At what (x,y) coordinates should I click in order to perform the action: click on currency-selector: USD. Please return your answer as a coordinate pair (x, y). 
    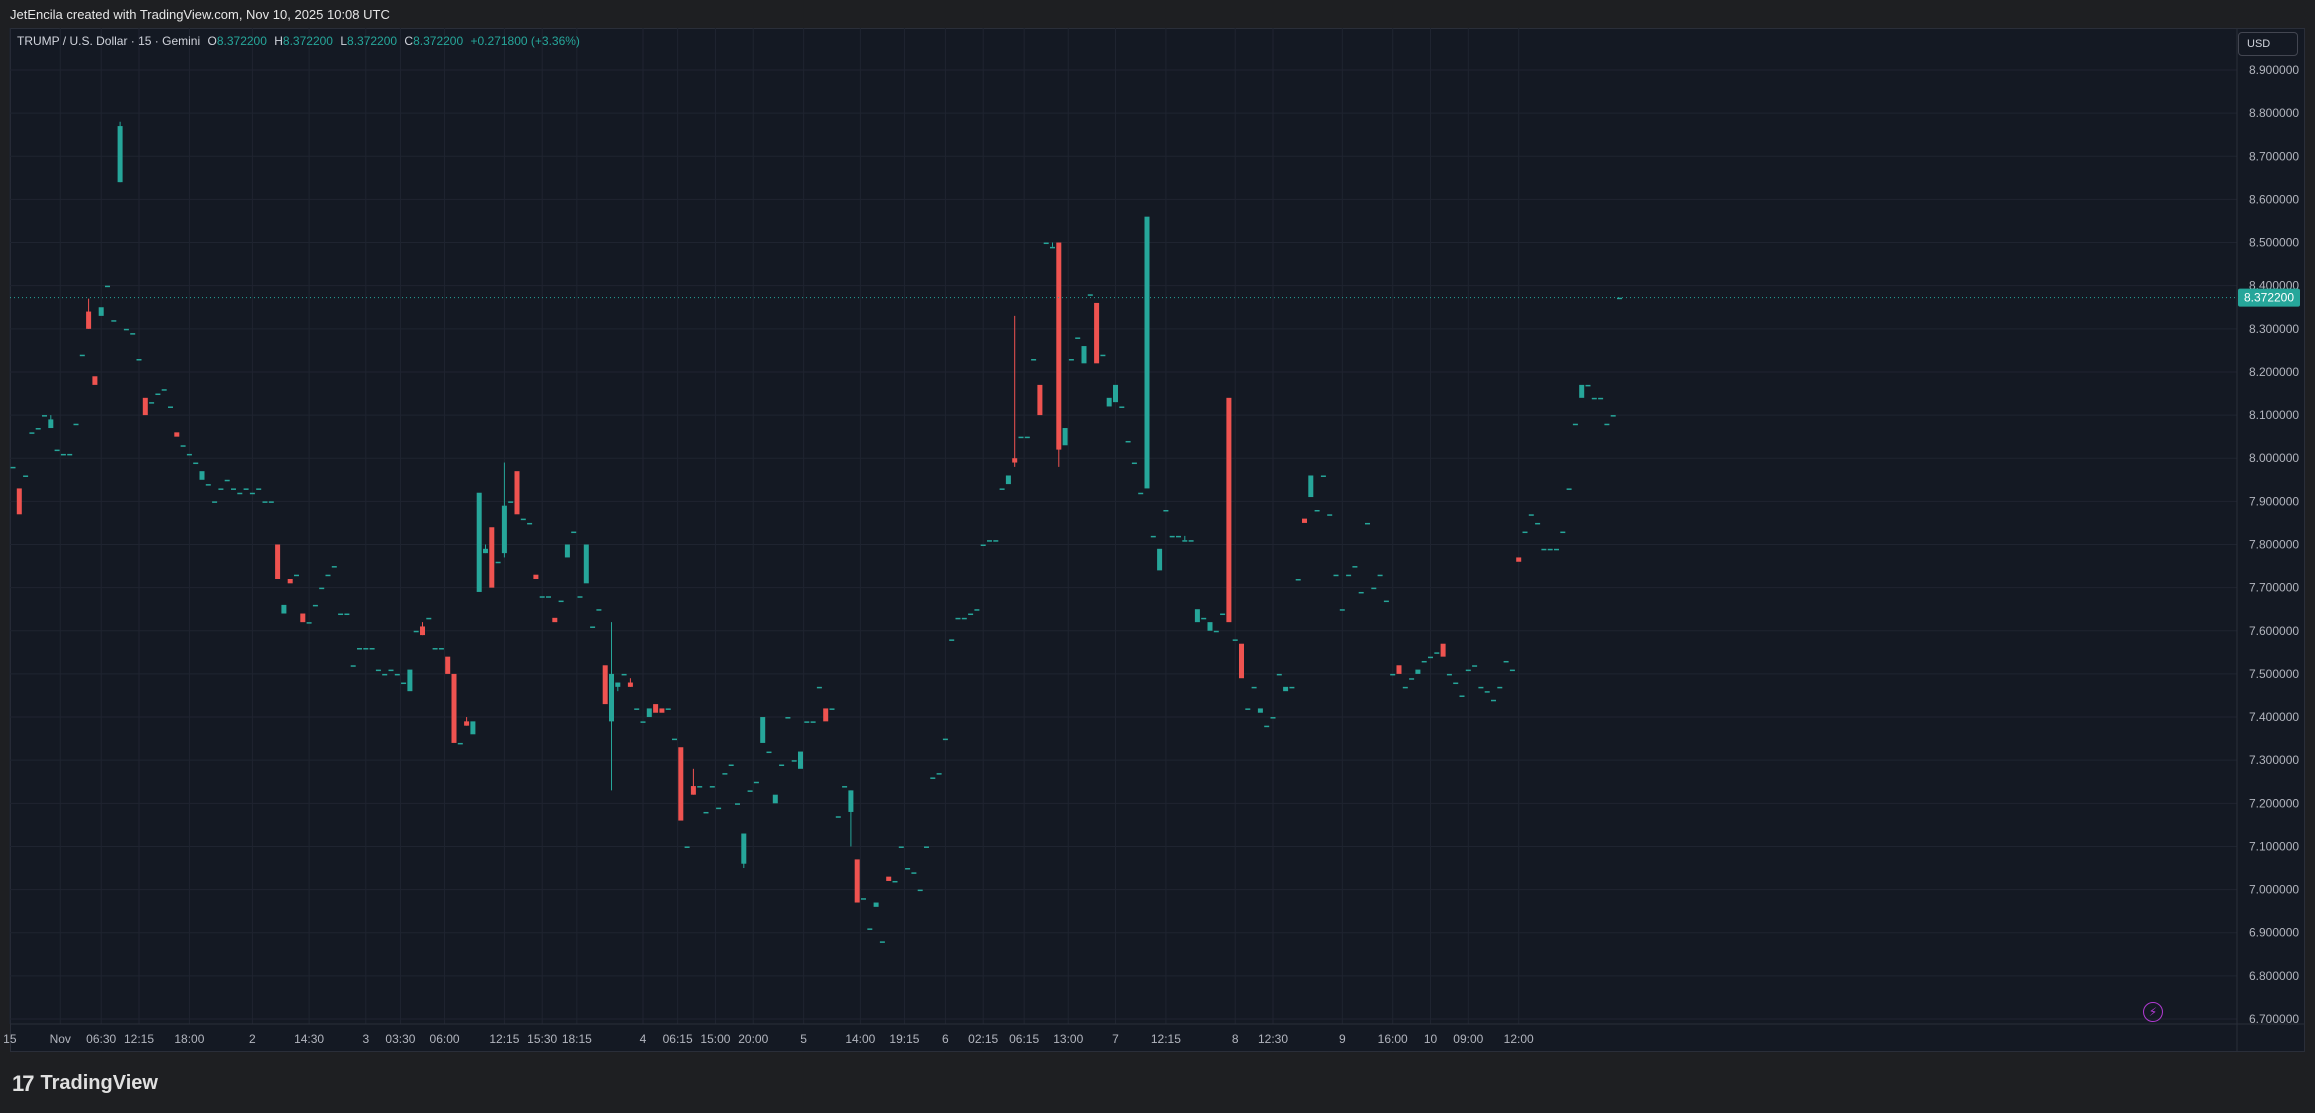
    Looking at the image, I should click on (2268, 44).